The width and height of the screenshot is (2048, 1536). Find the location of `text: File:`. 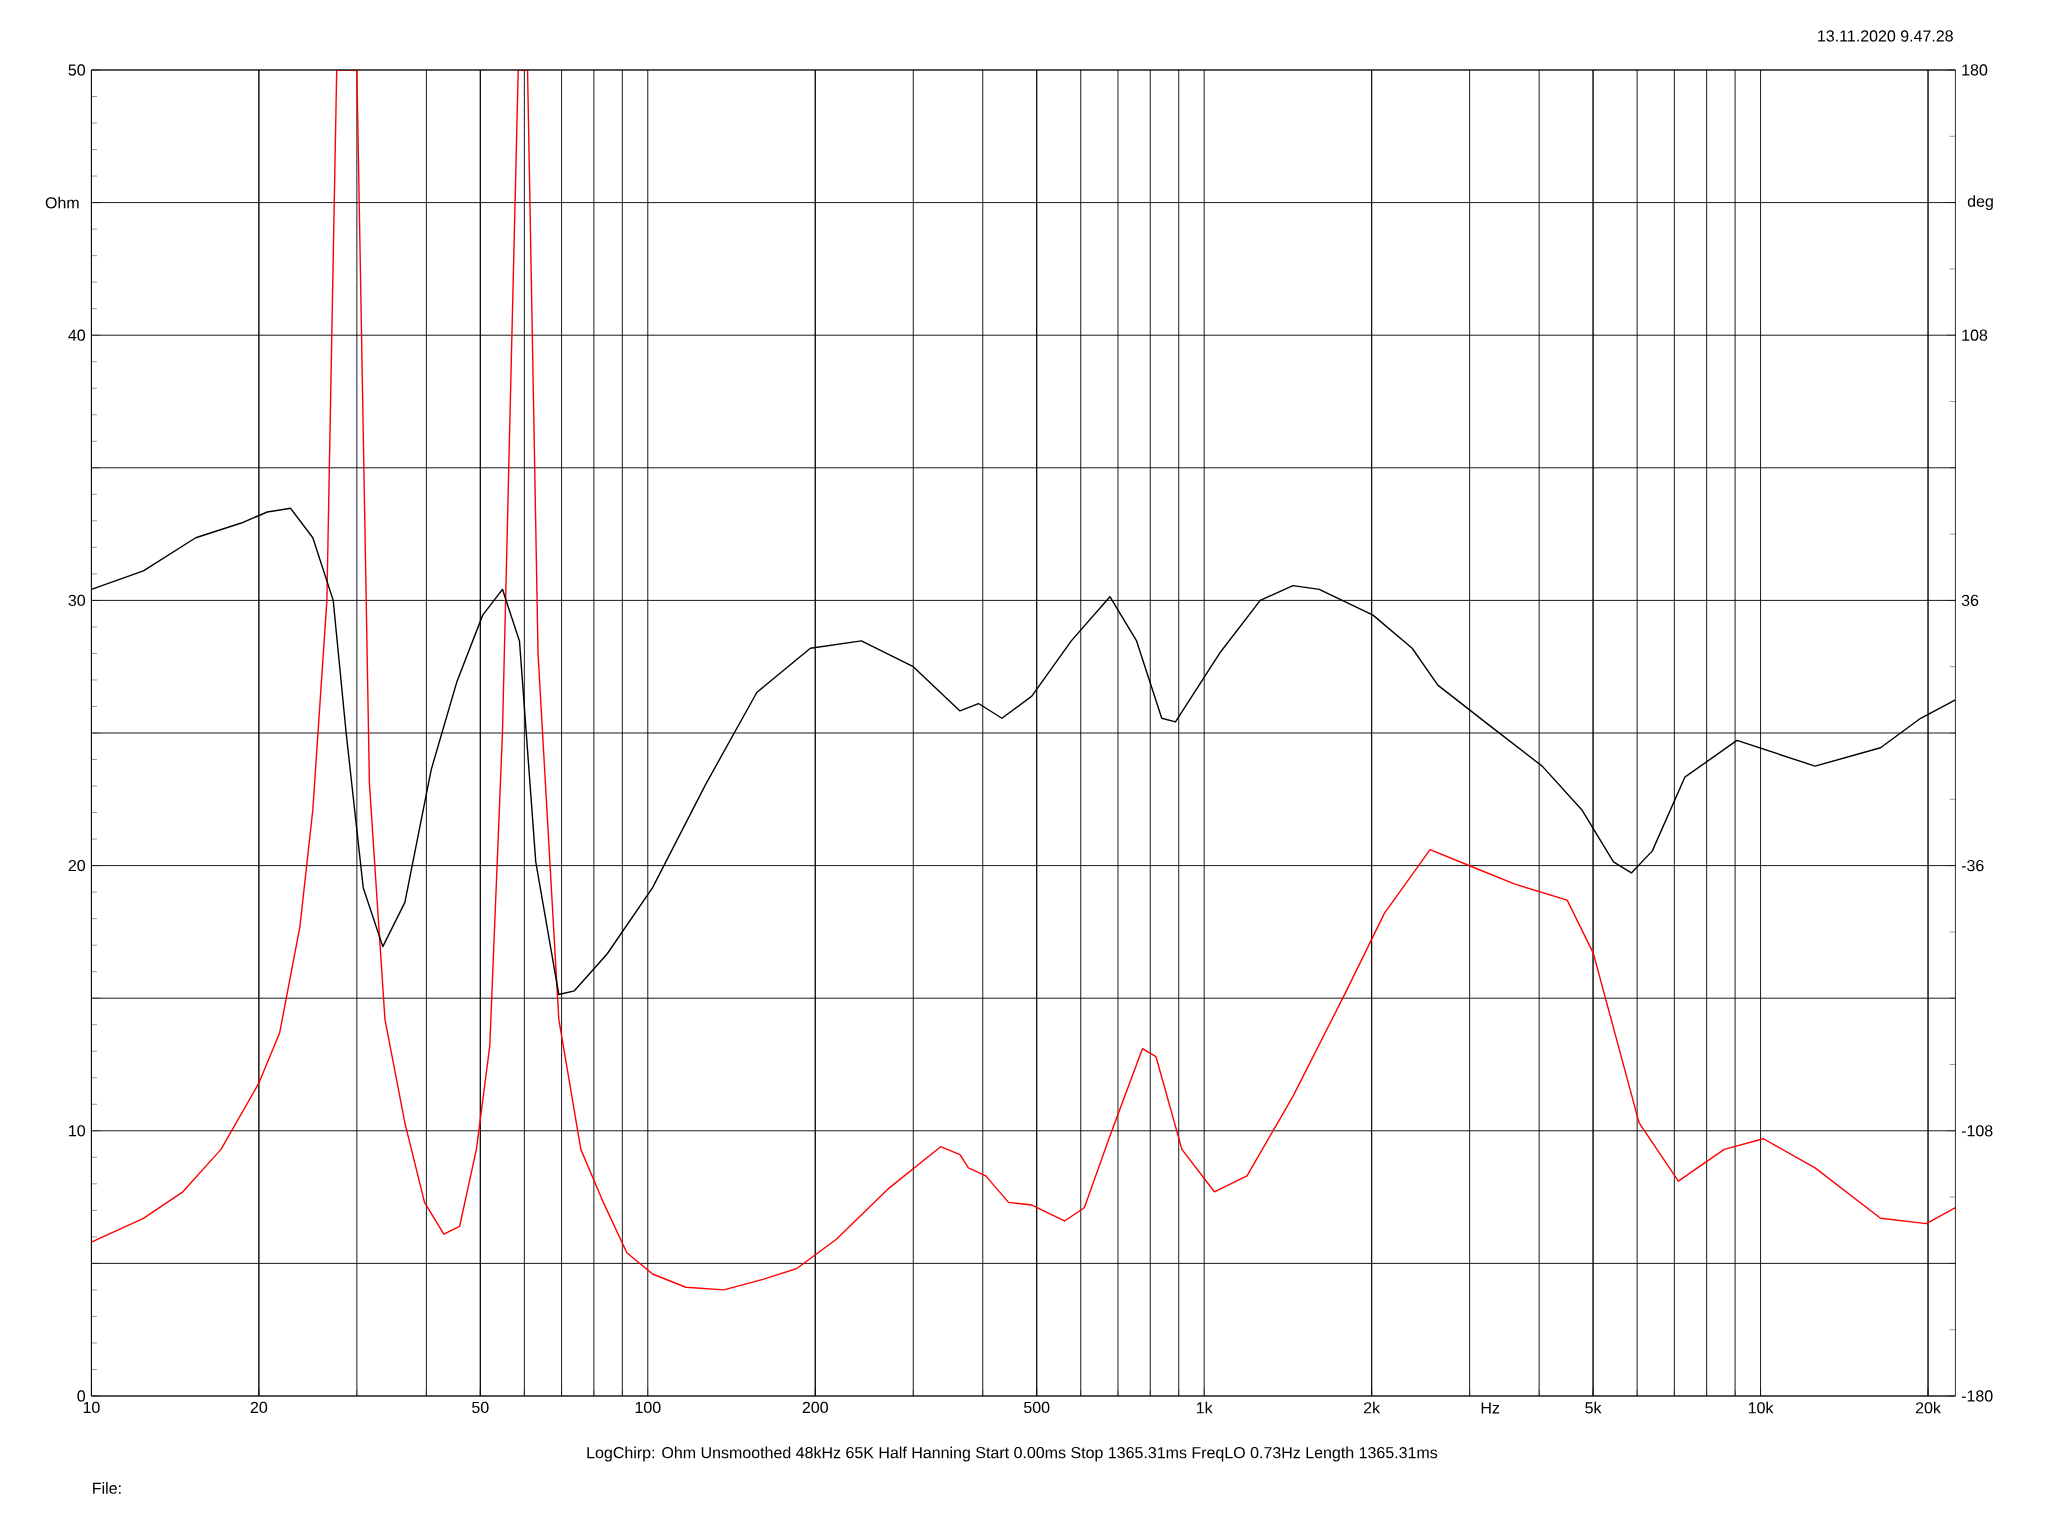

text: File: is located at coordinates (107, 1488).